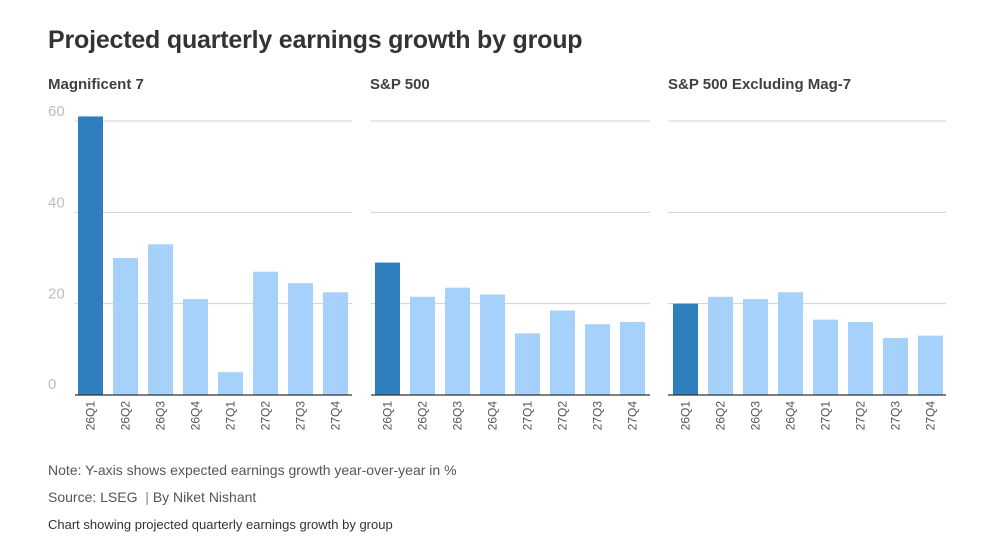  Describe the element at coordinates (56, 202) in the screenshot. I see `y-tick-label: 40` at that location.